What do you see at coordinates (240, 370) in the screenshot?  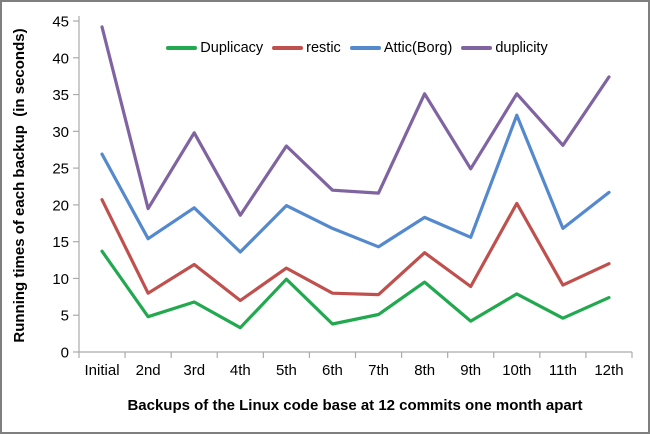 I see `x-tick-label: 4th` at bounding box center [240, 370].